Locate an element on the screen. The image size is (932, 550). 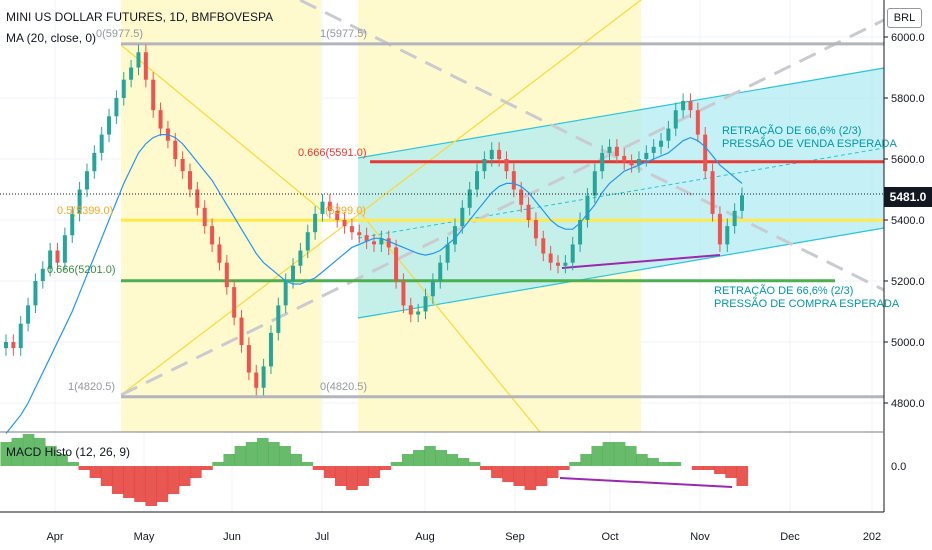
channel-top is located at coordinates (621, 113).